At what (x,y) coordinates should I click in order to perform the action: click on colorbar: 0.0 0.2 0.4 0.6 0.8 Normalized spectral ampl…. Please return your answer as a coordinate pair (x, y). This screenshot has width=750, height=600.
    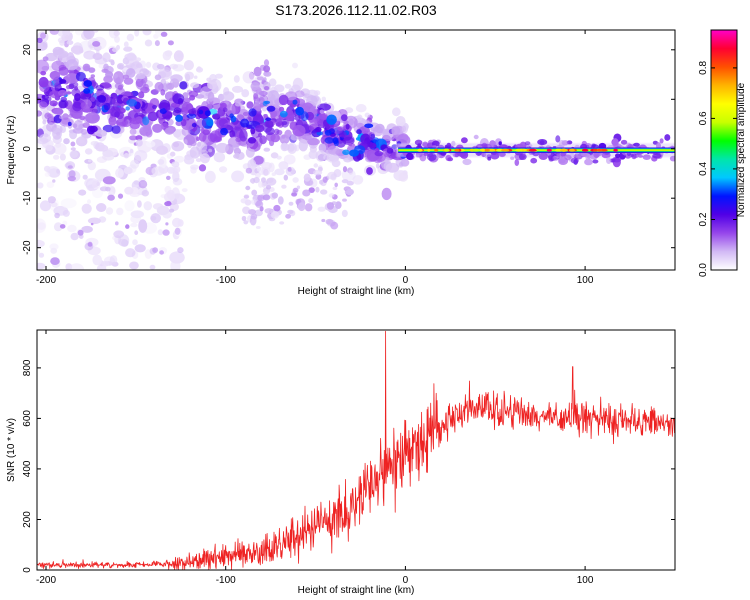
    Looking at the image, I should click on (722, 153).